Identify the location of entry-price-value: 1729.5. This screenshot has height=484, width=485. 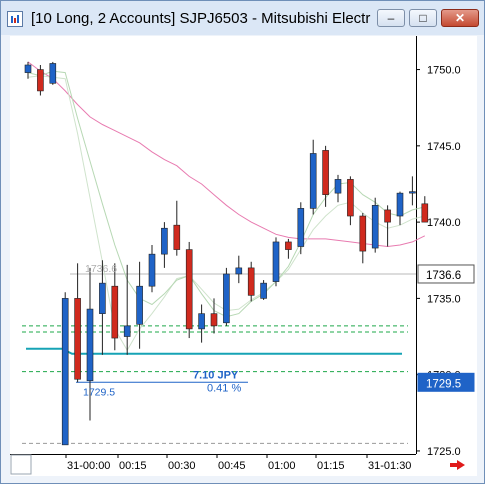
(443, 384).